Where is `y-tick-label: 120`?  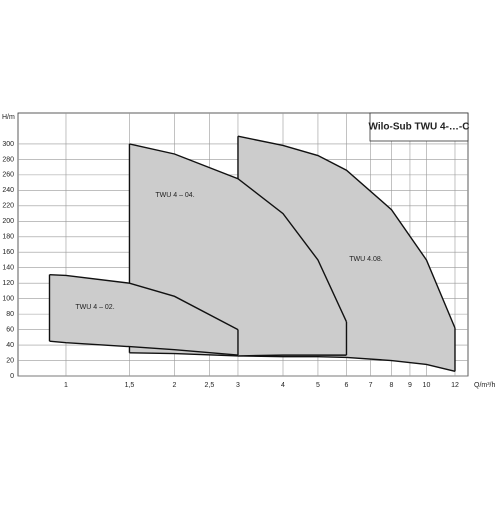
y-tick-label: 120 is located at coordinates (8, 283).